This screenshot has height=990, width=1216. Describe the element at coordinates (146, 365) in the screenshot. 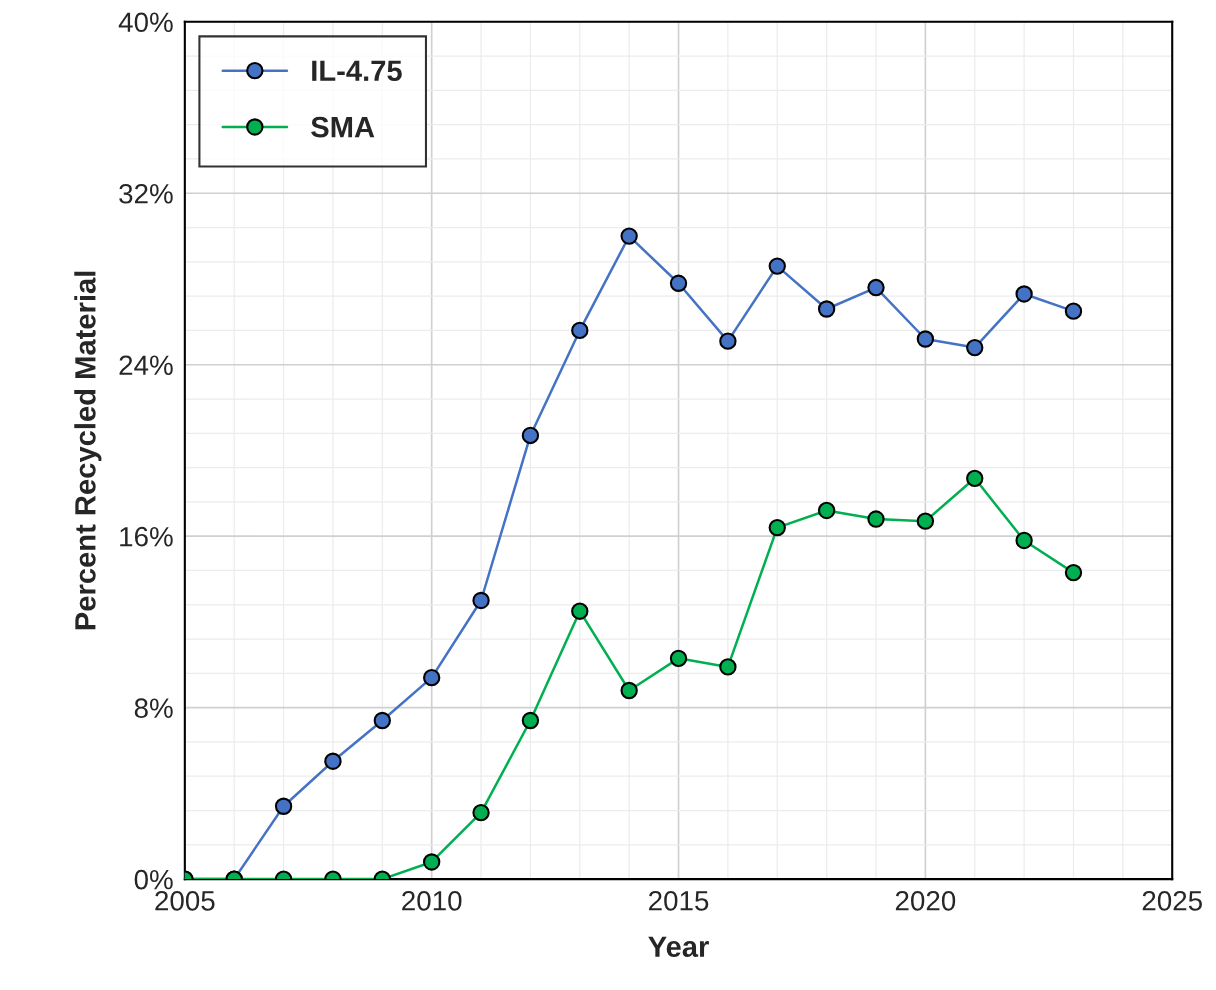

I see `y-tick-label: 24%` at that location.